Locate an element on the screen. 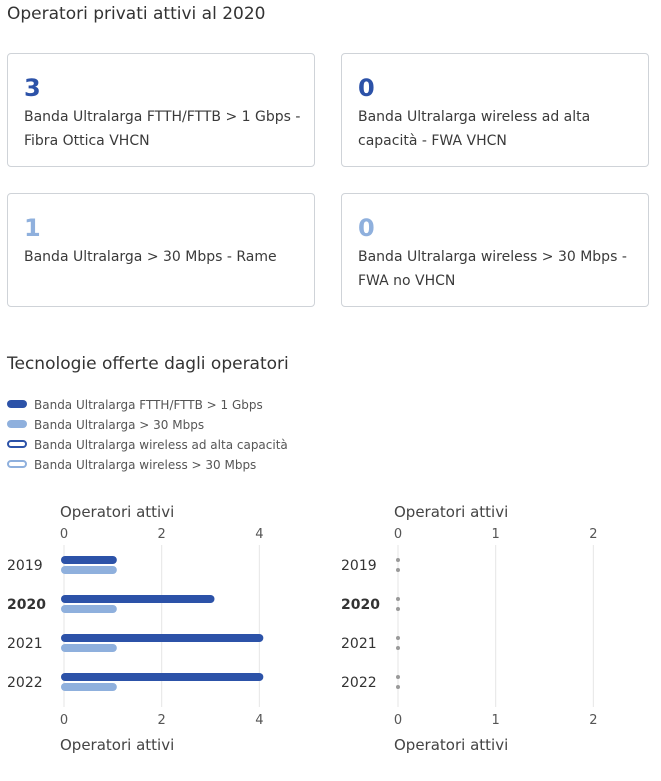  x-tick-label-bottom: 1 is located at coordinates (496, 720).